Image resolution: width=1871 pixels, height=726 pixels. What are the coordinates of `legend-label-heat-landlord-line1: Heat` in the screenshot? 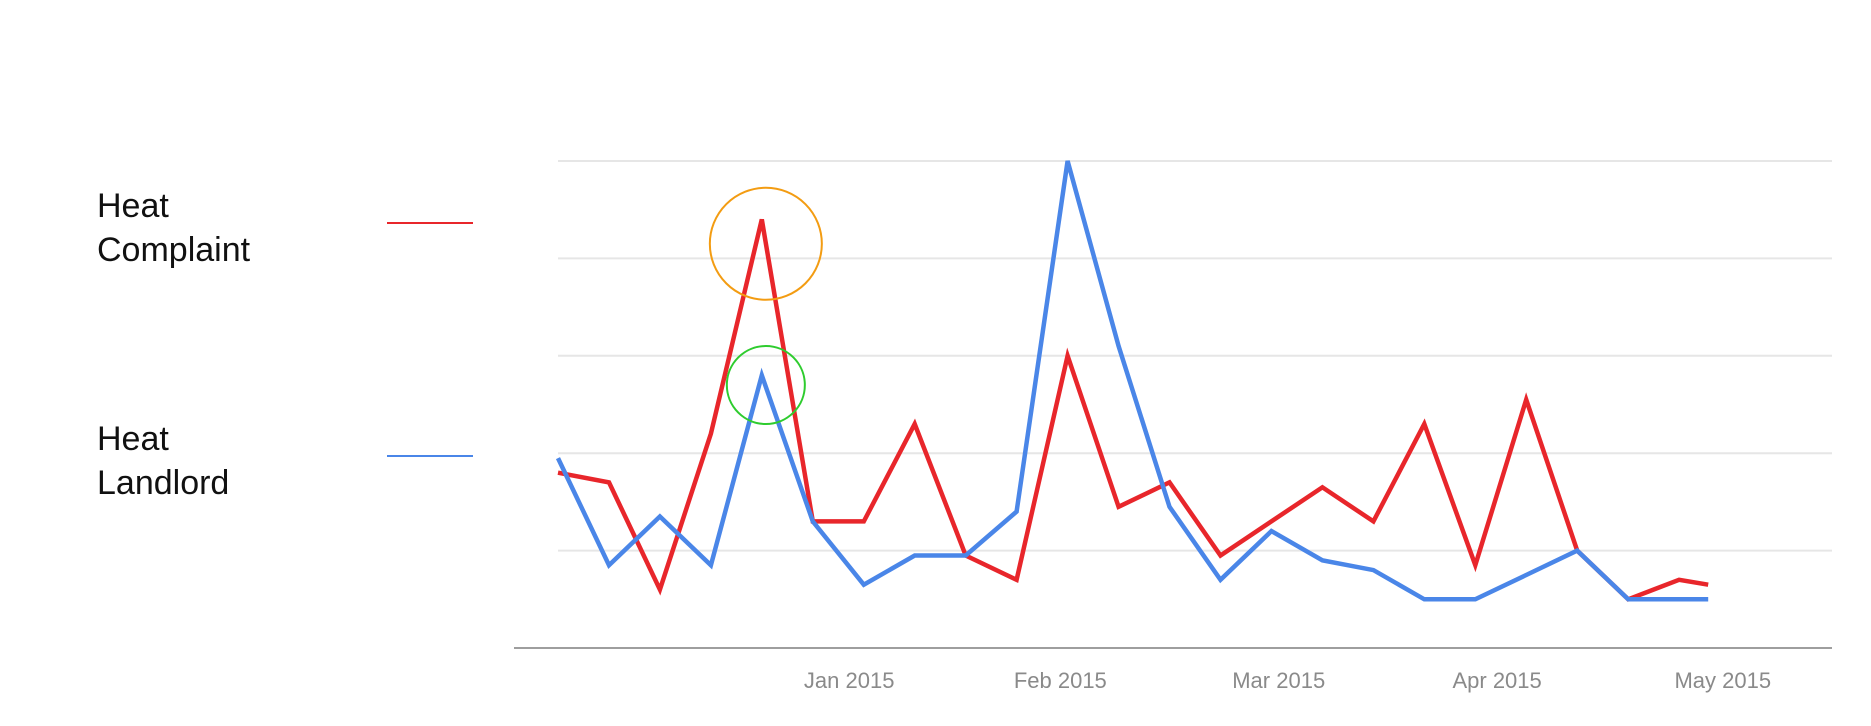 It's located at (133, 439).